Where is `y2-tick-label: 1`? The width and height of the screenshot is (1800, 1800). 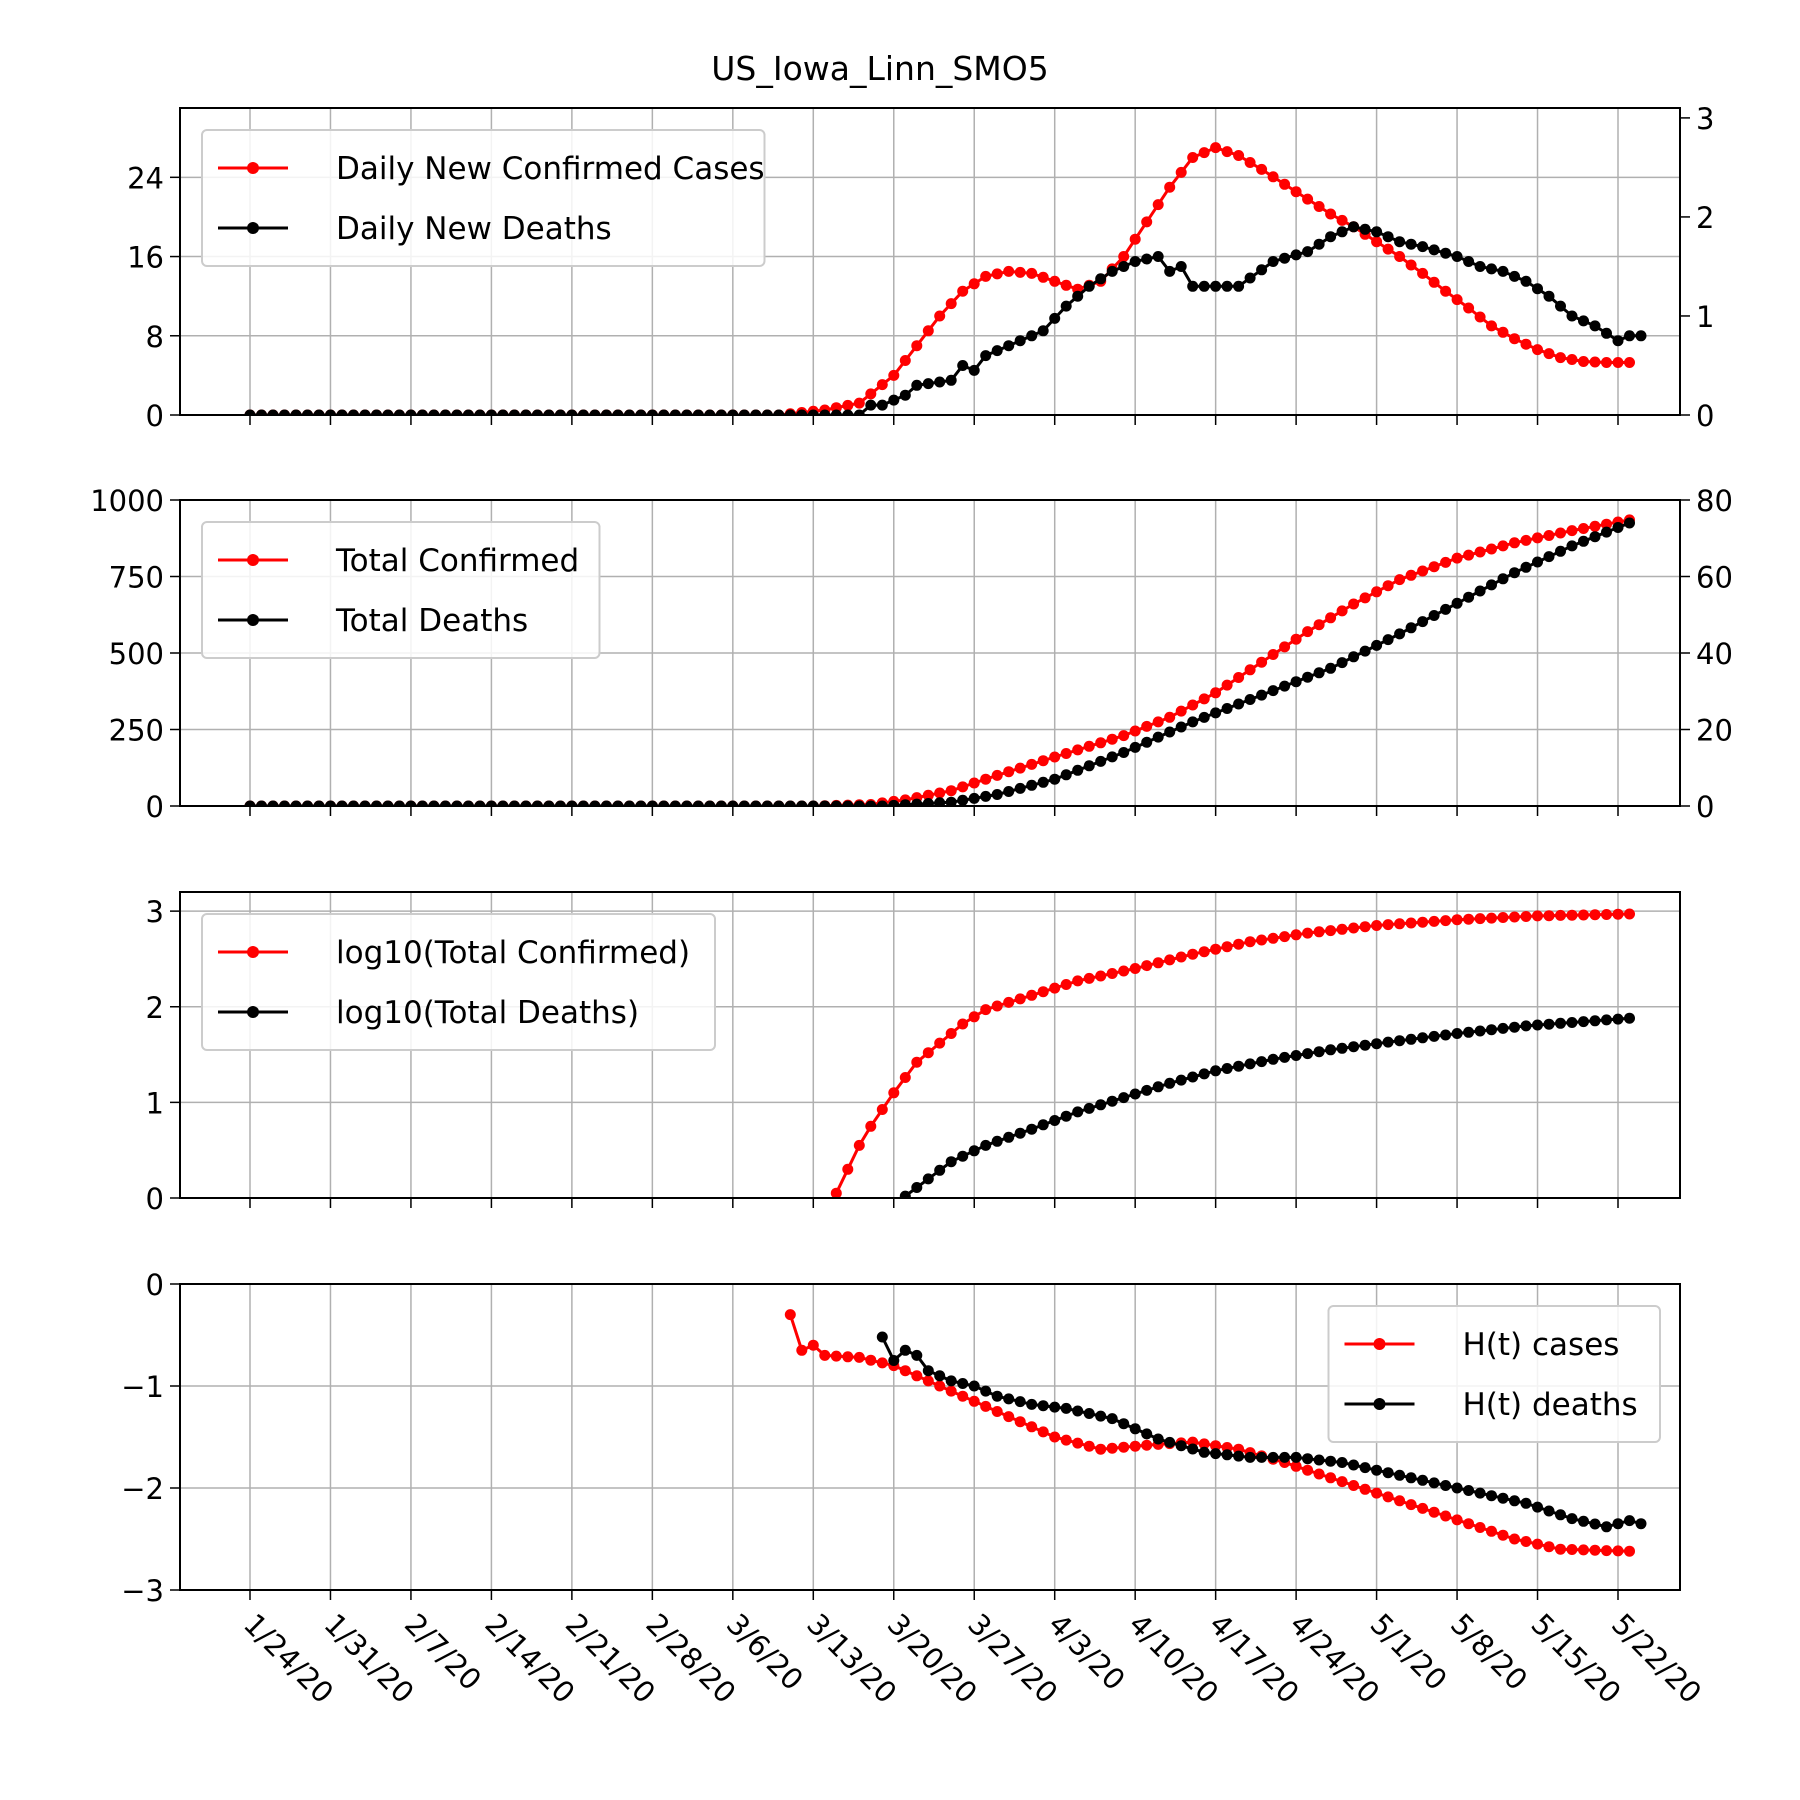
y2-tick-label: 1 is located at coordinates (1705, 317).